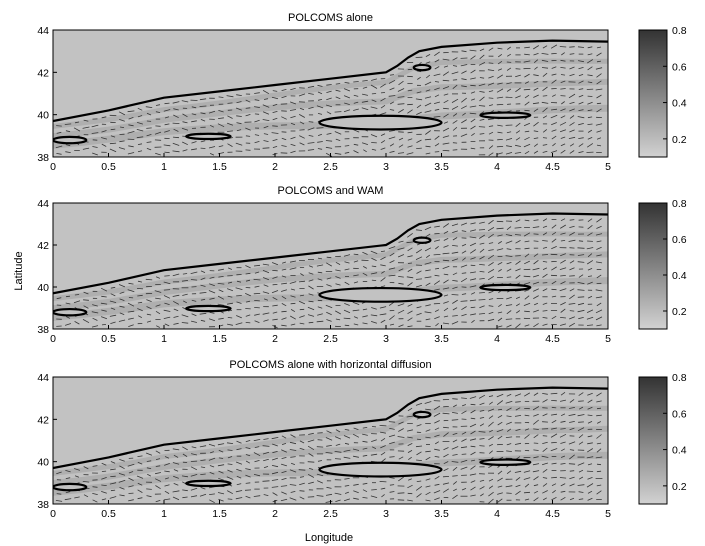  What do you see at coordinates (19, 270) in the screenshot?
I see `y-axis-label: Latitude` at bounding box center [19, 270].